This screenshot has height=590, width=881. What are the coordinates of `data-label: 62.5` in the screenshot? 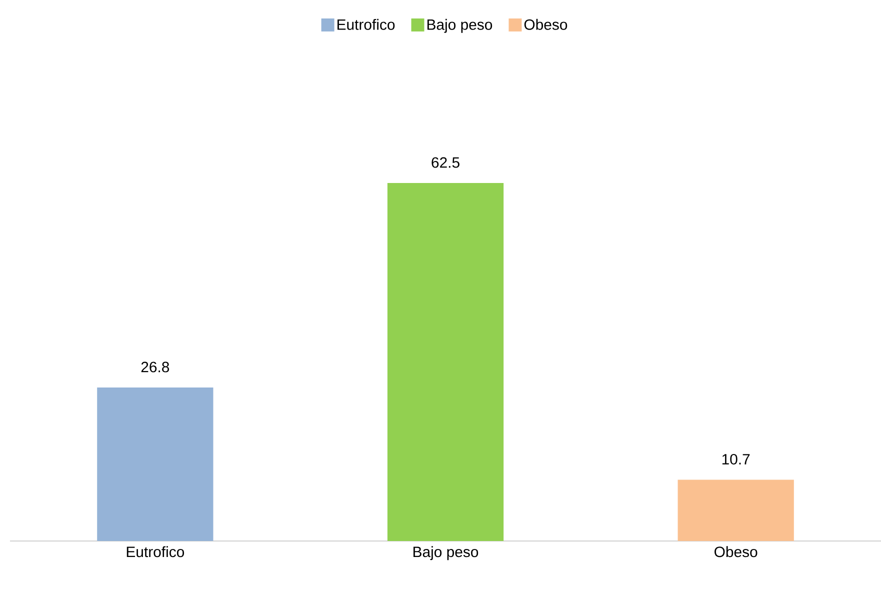 It's located at (446, 162).